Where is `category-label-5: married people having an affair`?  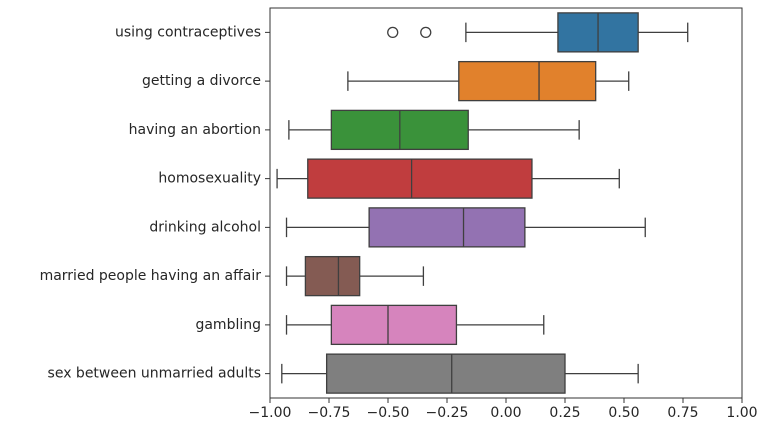 category-label-5: married people having an affair is located at coordinates (151, 276).